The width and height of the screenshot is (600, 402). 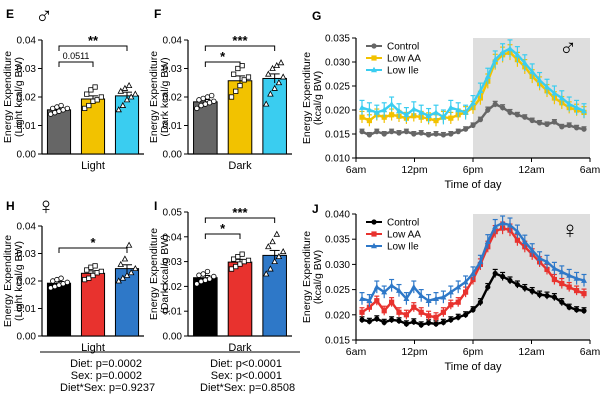 What do you see at coordinates (531, 98) in the screenshot?
I see `dark-phase-shading` at bounding box center [531, 98].